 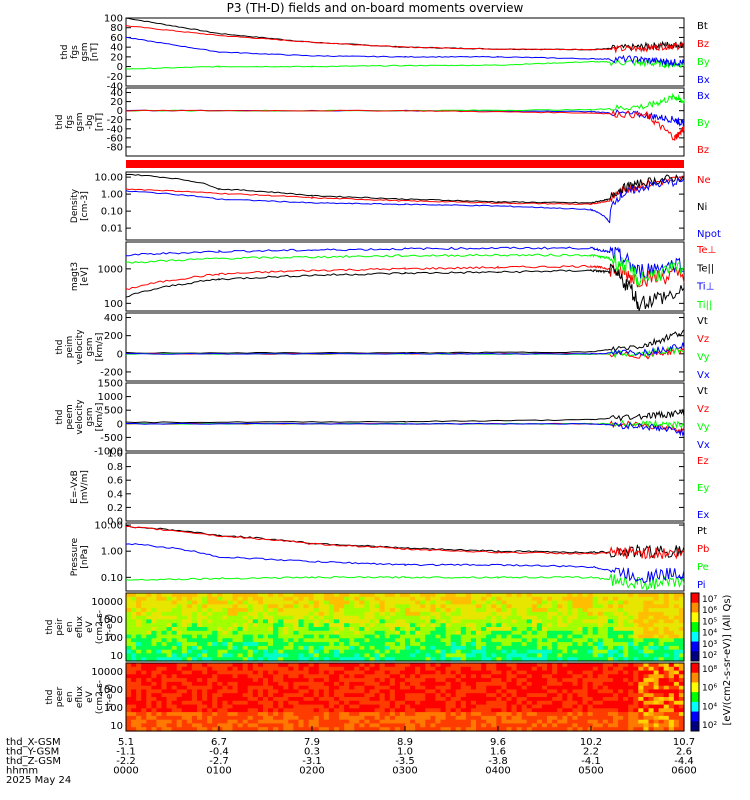 I want to click on series-line, so click(x=405, y=349).